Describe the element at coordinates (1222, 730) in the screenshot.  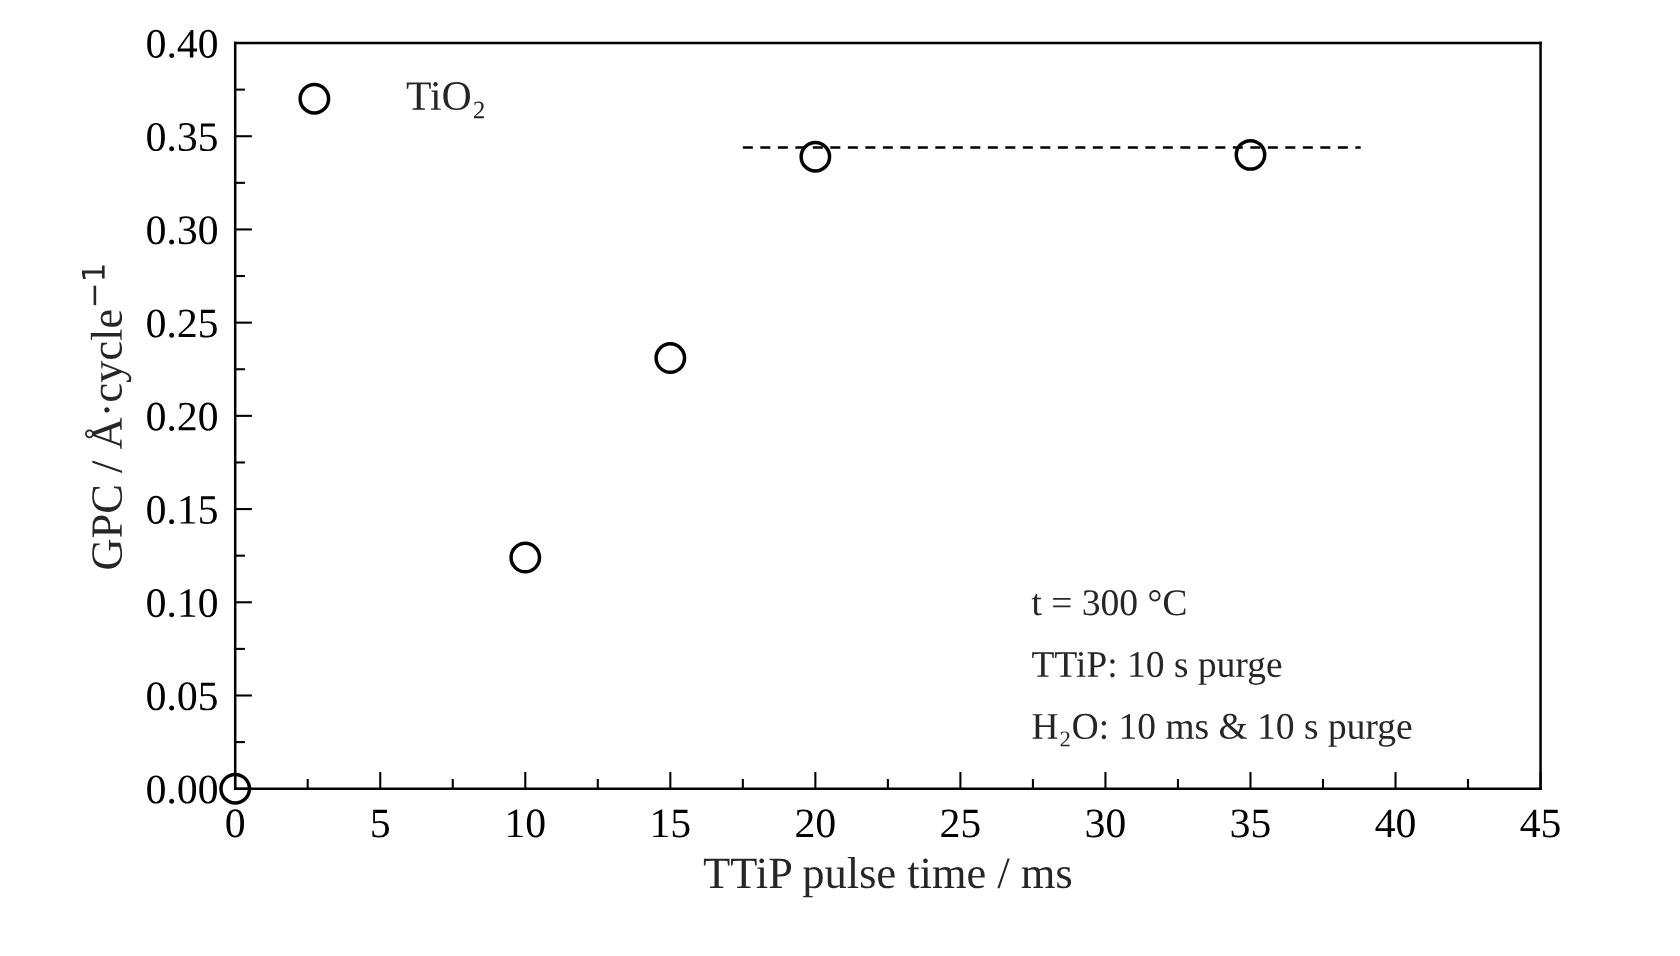
I see `annotation: H₂O: 10 ms & 10 s purge` at that location.